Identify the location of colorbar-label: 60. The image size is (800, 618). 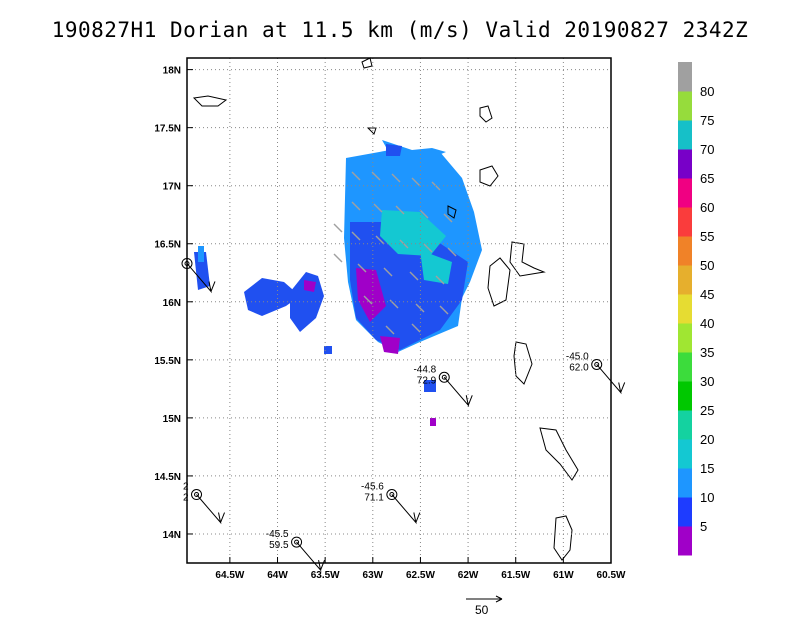
(707, 207).